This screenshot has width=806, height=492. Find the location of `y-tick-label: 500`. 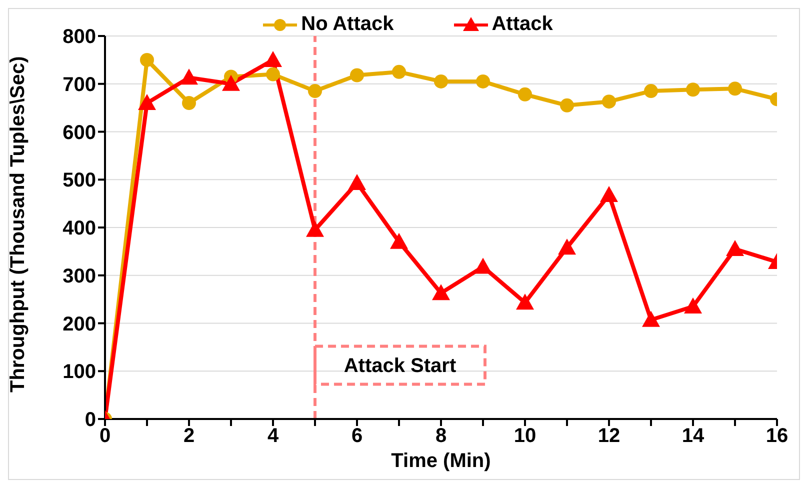

y-tick-label: 500 is located at coordinates (79, 181).